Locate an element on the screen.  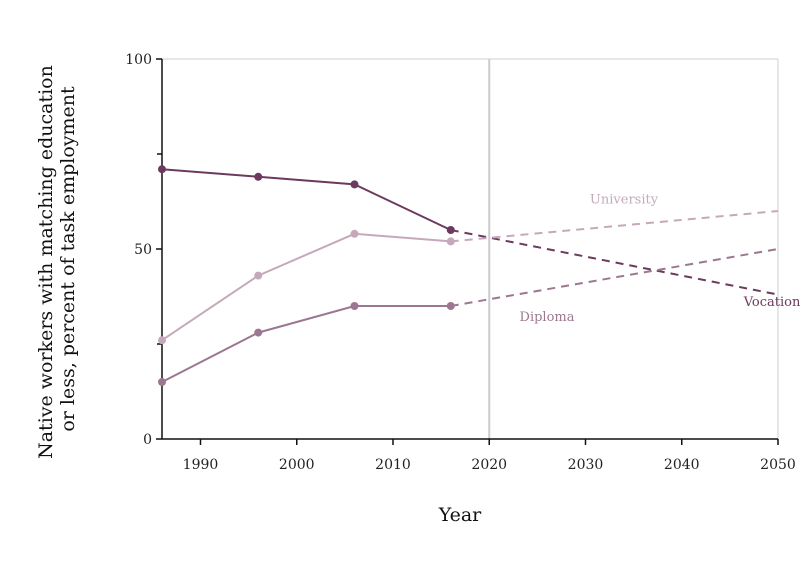
y-axis-title-line-2: or less, percent of task employment is located at coordinates (68, 259).